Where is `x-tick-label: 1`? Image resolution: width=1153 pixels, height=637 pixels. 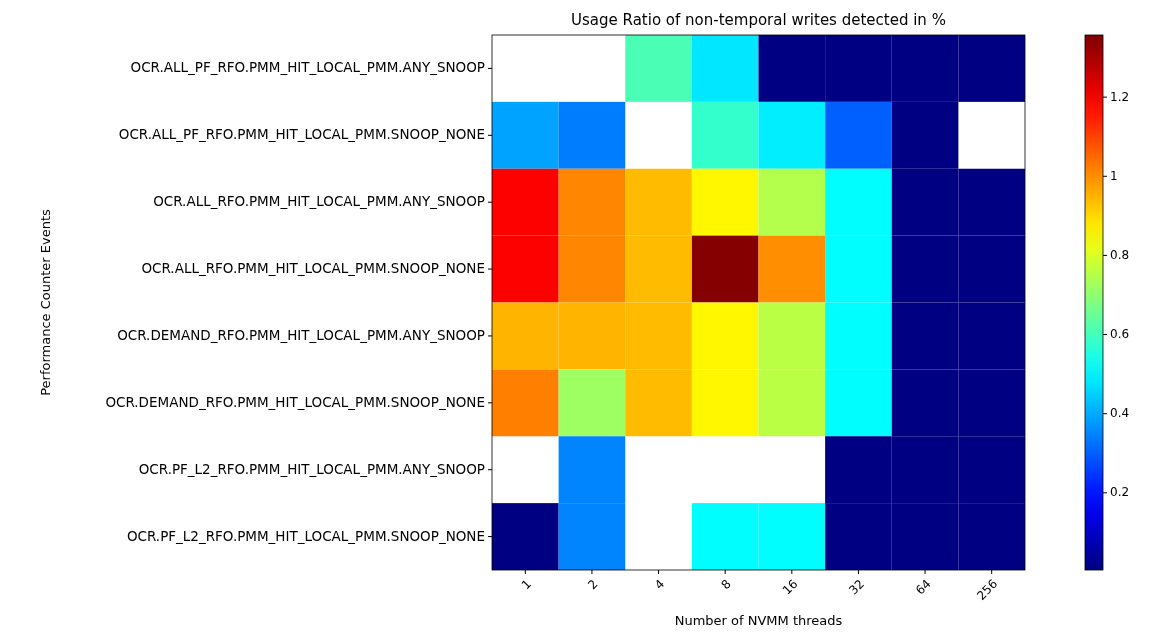 x-tick-label: 1 is located at coordinates (526, 584).